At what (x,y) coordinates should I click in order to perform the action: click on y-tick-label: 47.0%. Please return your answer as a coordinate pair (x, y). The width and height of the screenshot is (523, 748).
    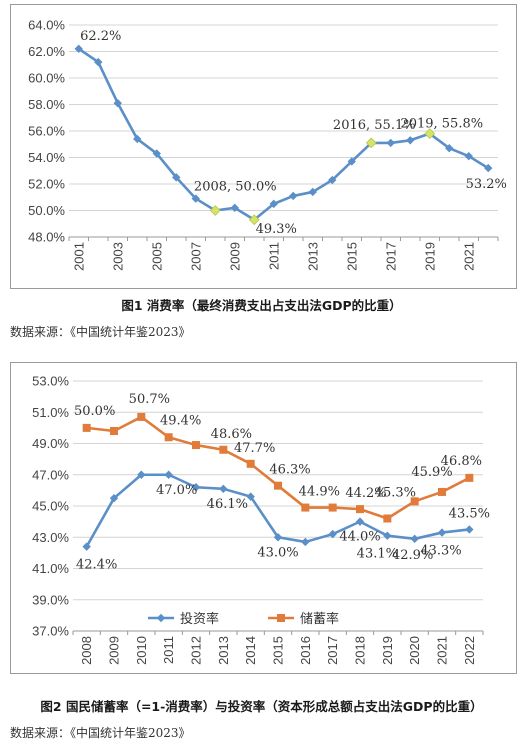
    Looking at the image, I should click on (50, 474).